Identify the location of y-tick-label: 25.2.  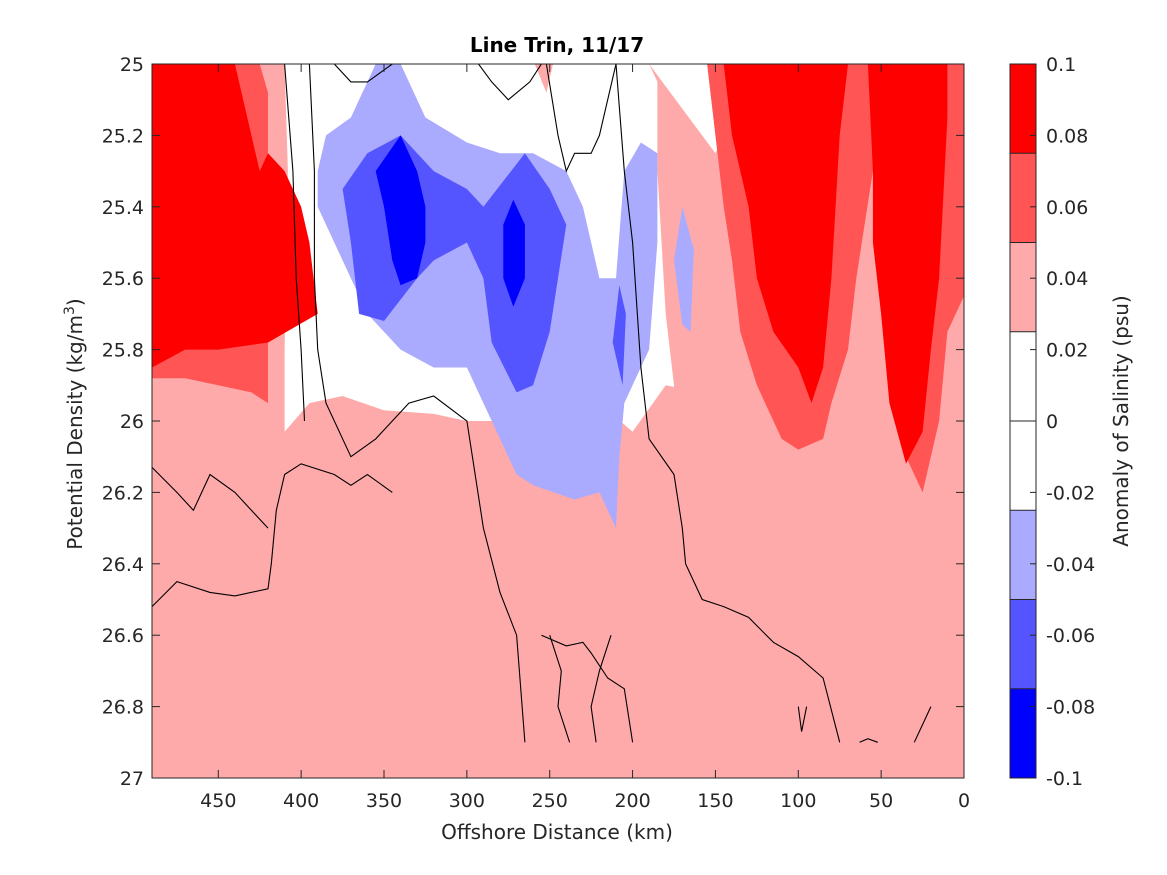
(123, 136).